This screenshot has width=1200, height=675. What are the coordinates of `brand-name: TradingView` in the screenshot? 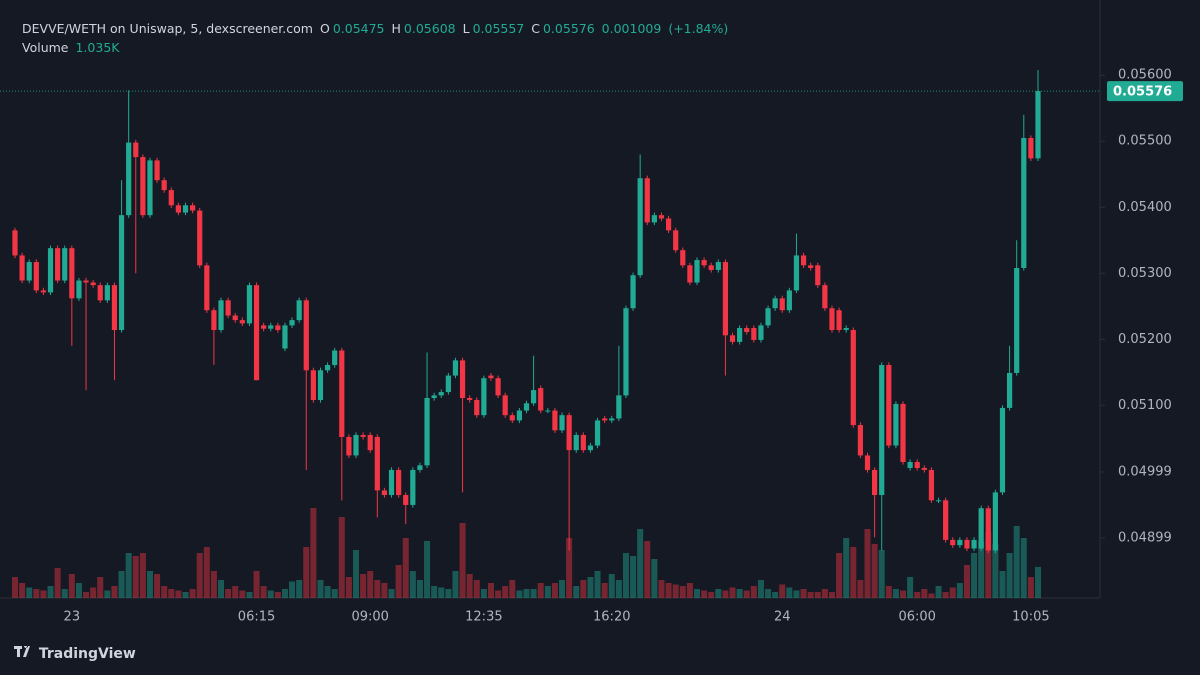 It's located at (87, 654).